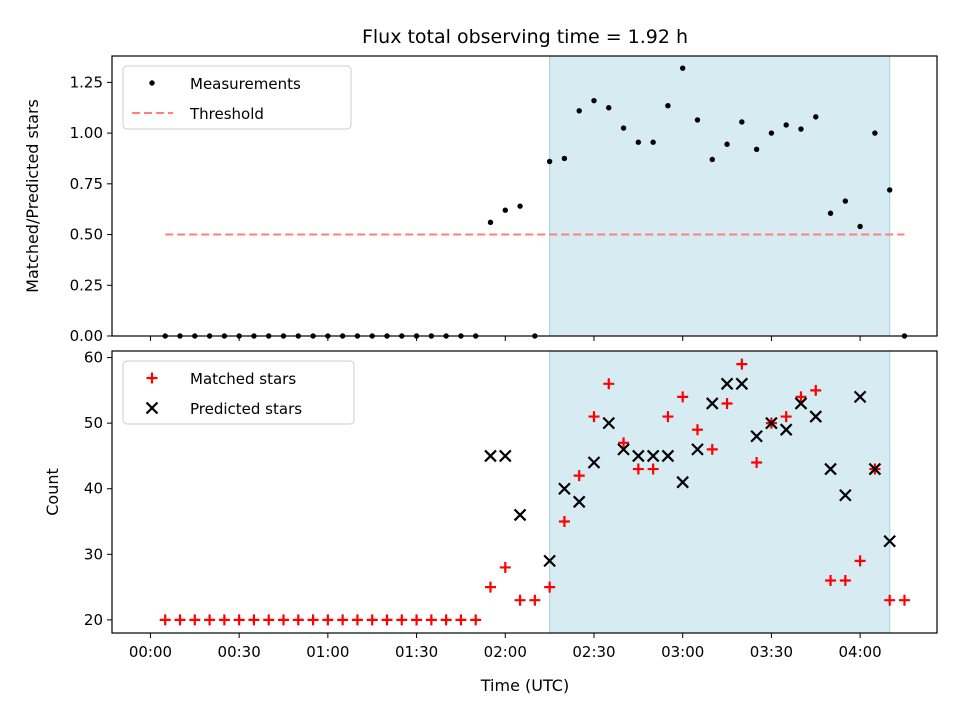  Describe the element at coordinates (152, 83) in the screenshot. I see `legend-measurement-swatch` at that location.